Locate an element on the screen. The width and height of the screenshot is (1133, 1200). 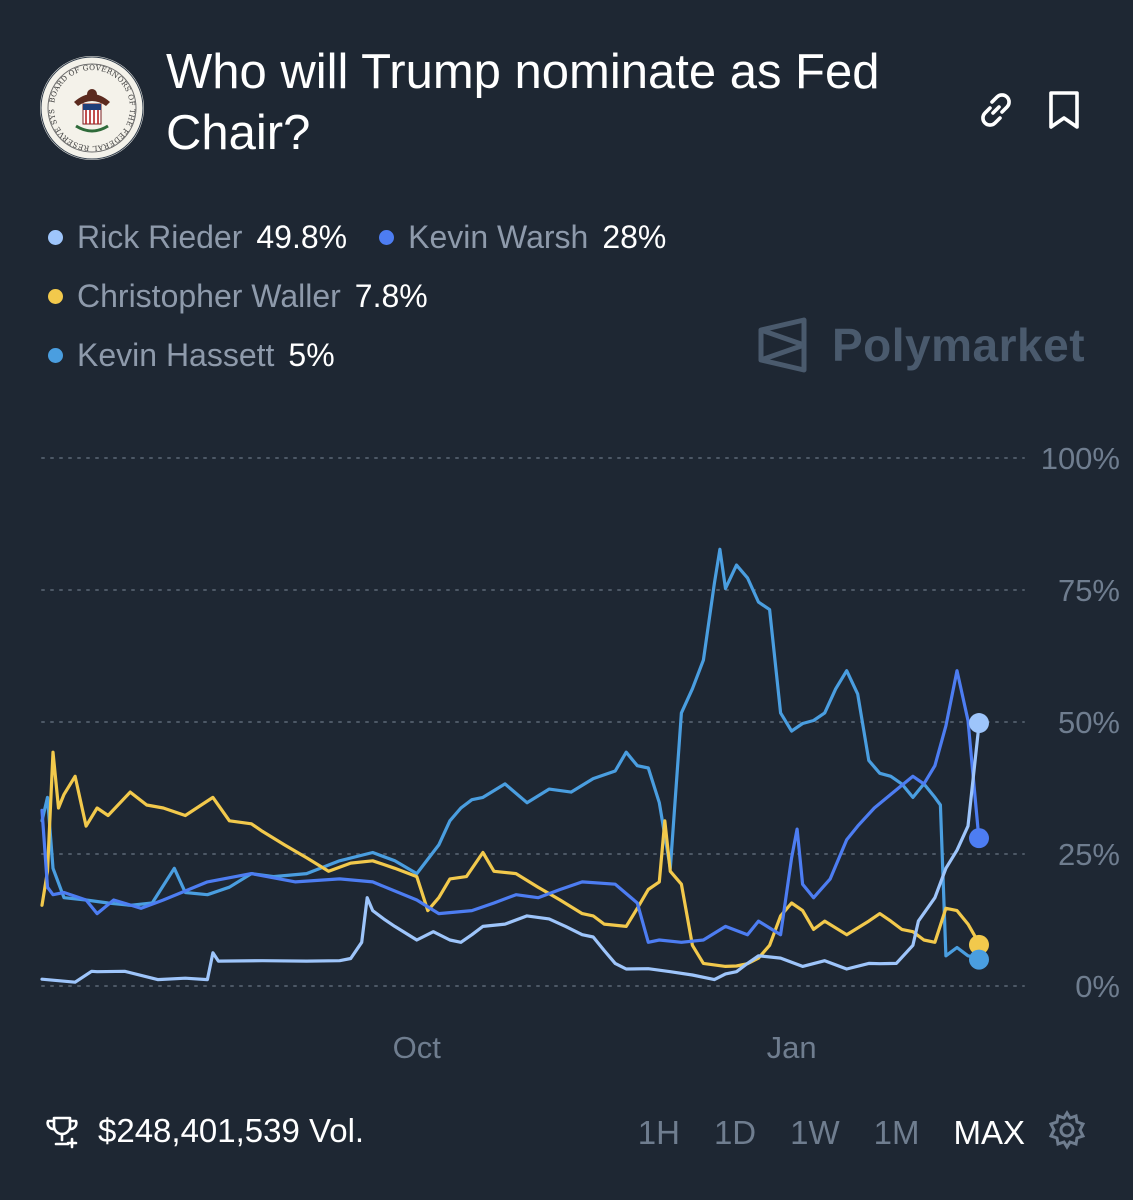
volume-info: $248,401,539 Vol. is located at coordinates (204, 1131).